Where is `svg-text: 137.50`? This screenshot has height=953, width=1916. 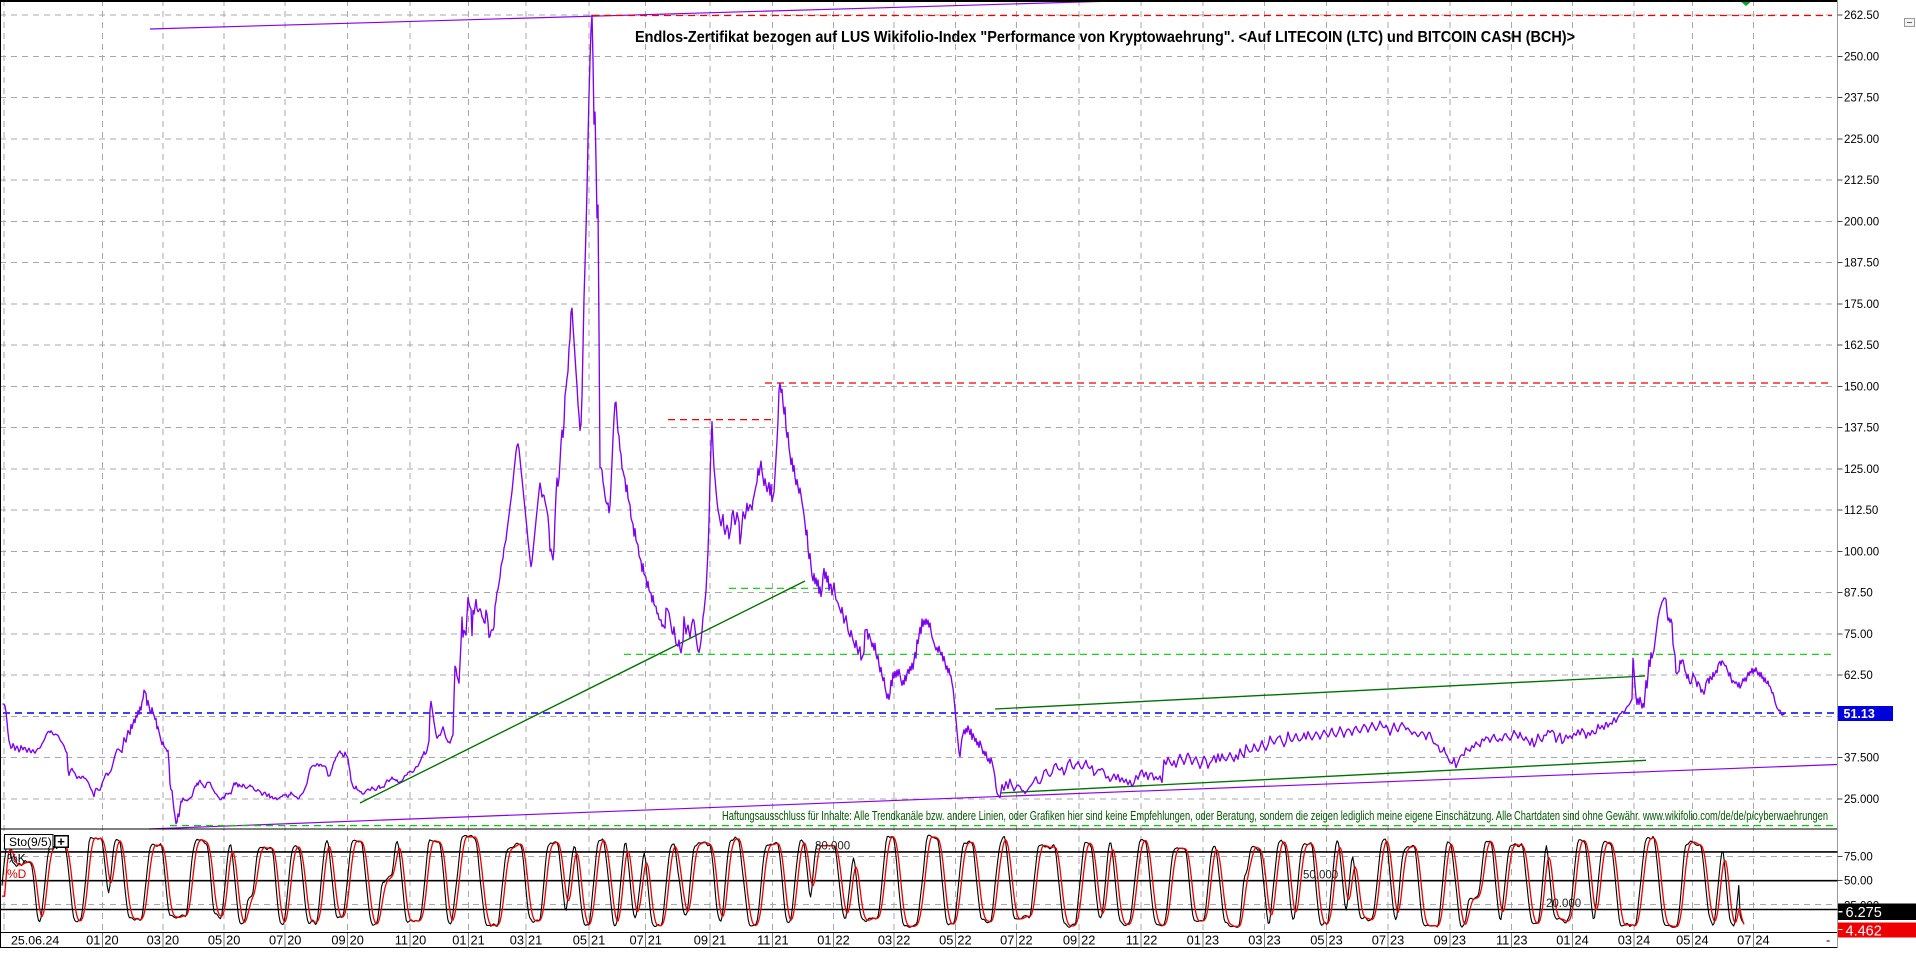
svg-text: 137.50 is located at coordinates (1861, 429).